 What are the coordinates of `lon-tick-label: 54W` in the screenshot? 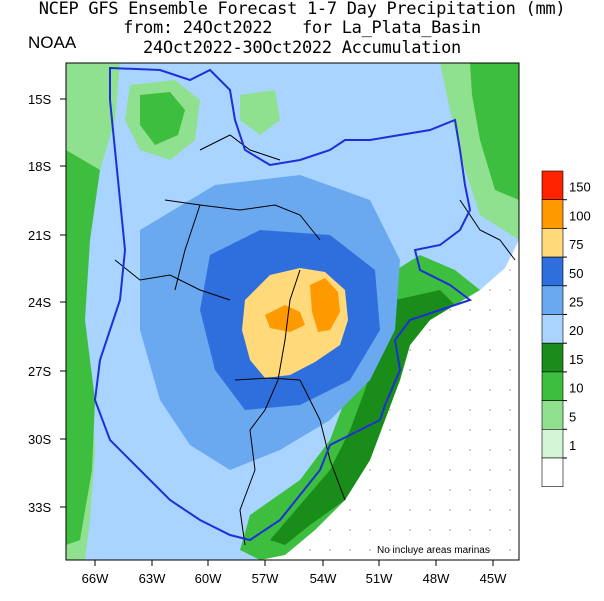 It's located at (323, 578).